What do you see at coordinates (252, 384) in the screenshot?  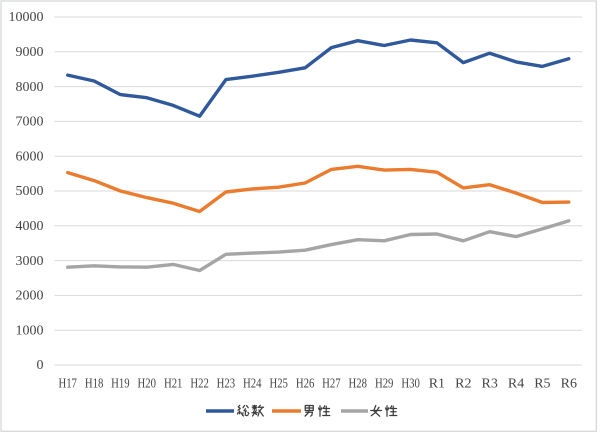 I see `svg-text: H24` at bounding box center [252, 384].